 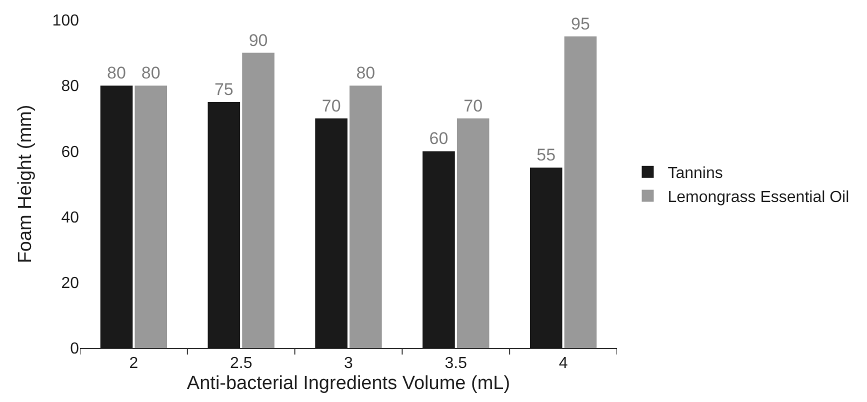 I want to click on y-tick-label: 20, so click(x=70, y=283).